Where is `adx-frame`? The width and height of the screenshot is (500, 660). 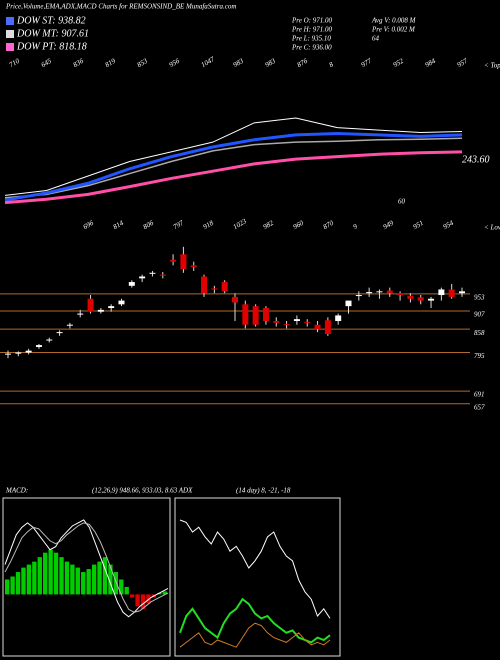
adx-frame is located at coordinates (257, 577).